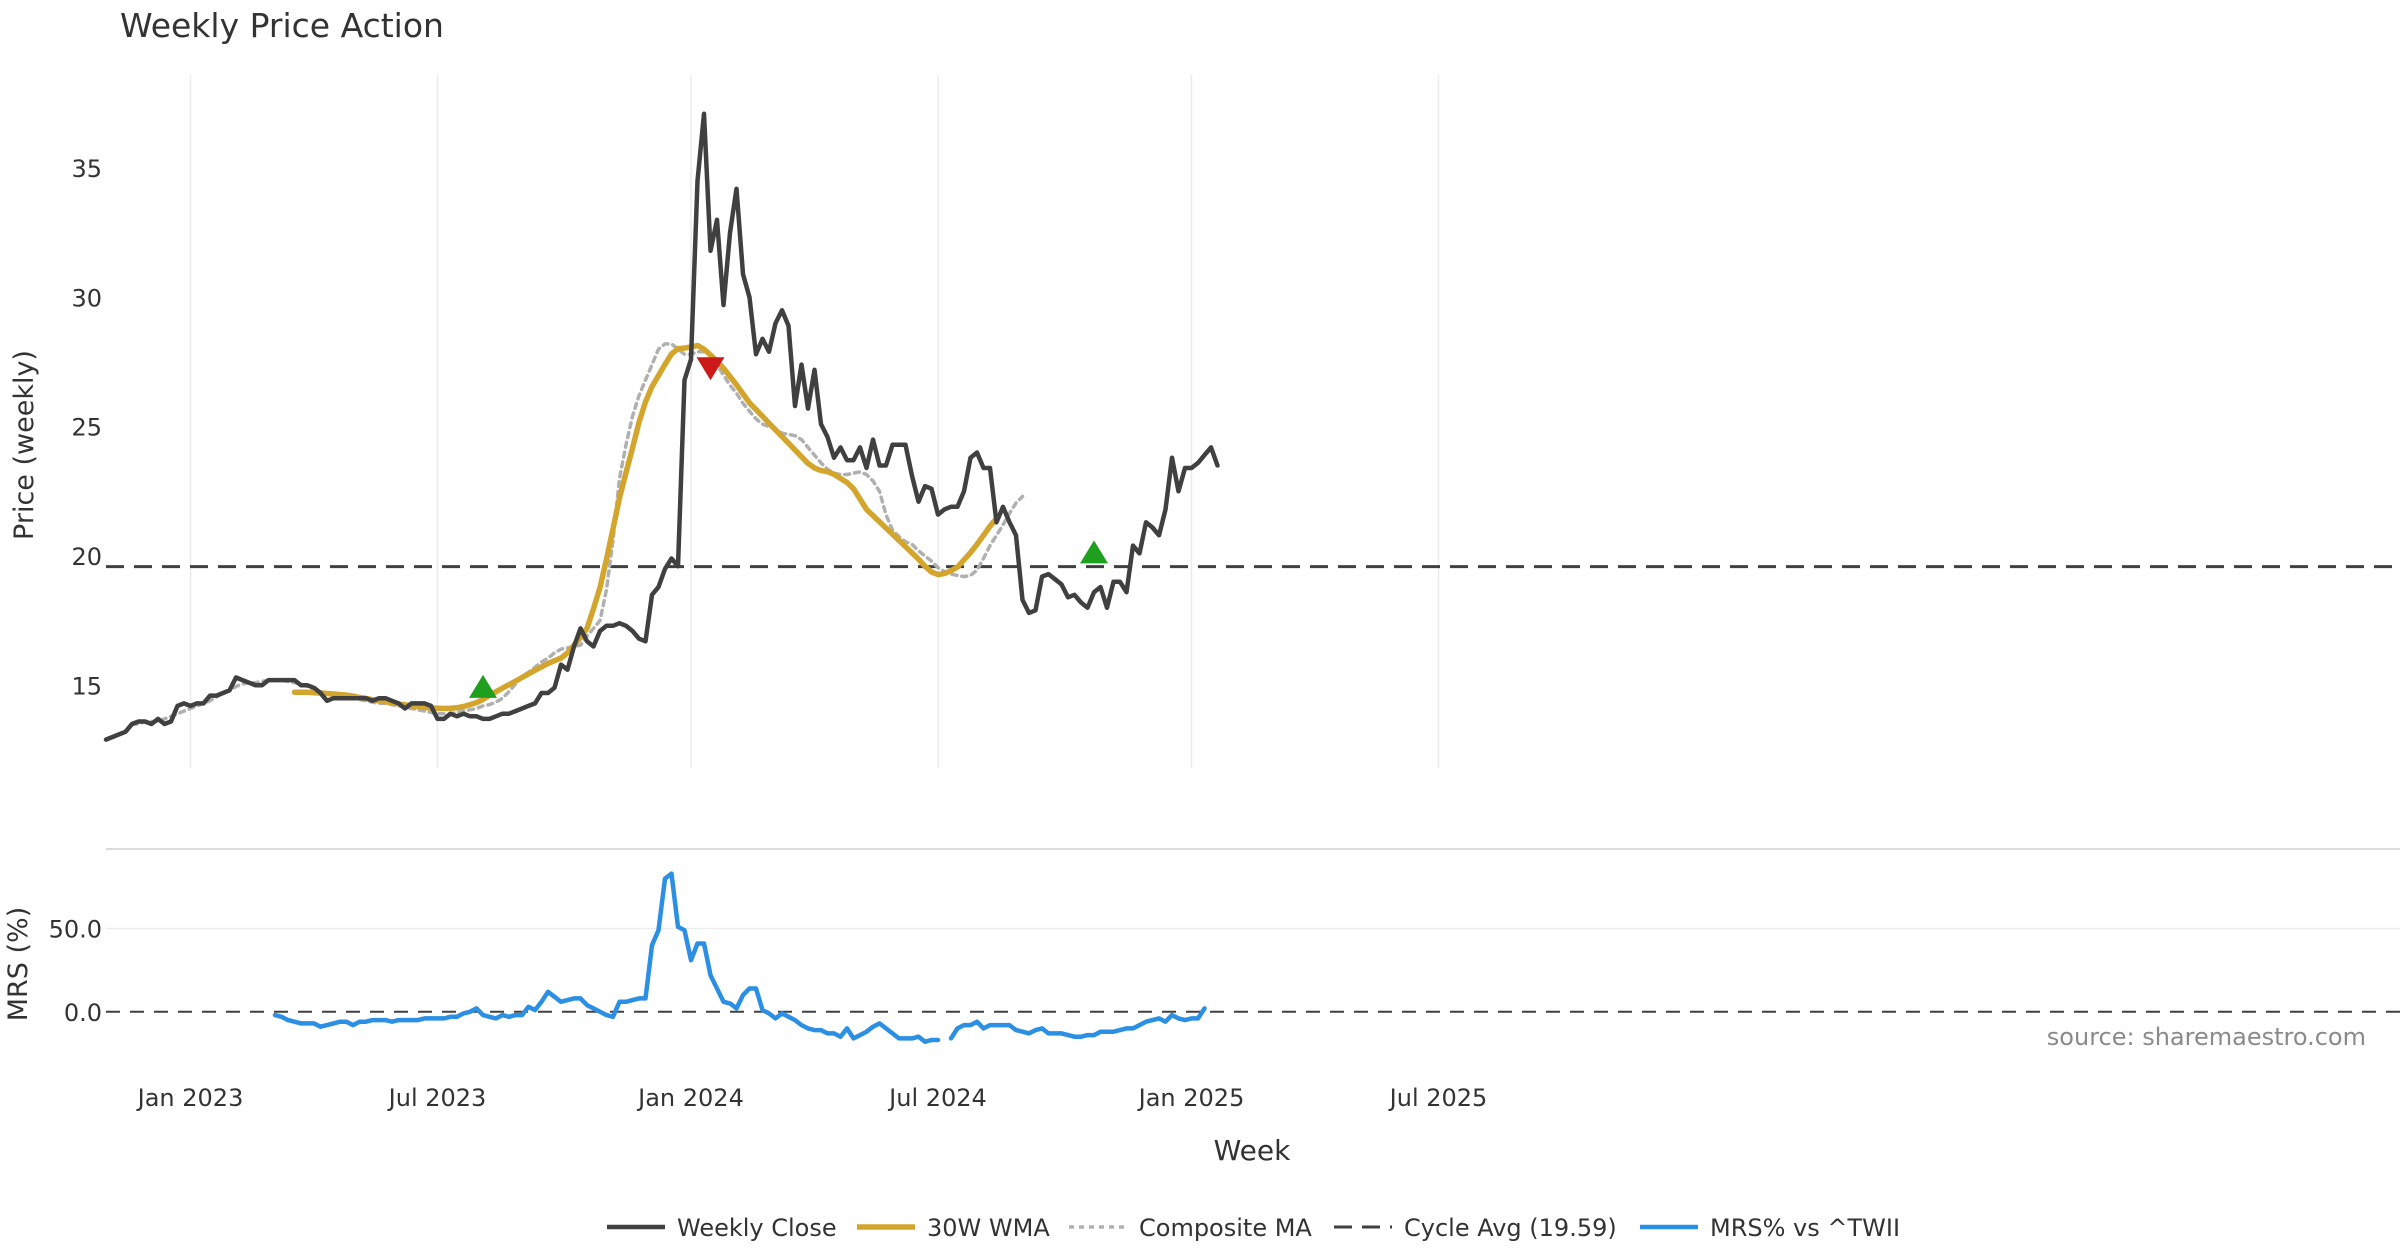 The image size is (2400, 1260). What do you see at coordinates (282, 25) in the screenshot?
I see `chart-title: Weekly Price Action` at bounding box center [282, 25].